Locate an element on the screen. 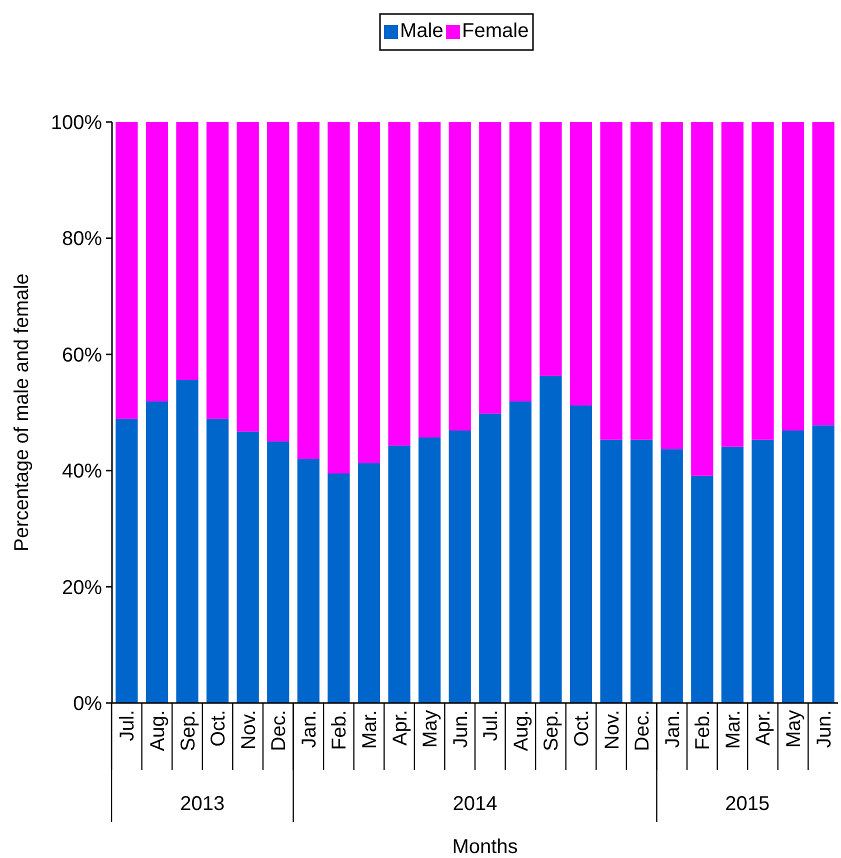 The height and width of the screenshot is (858, 841). text: 2014 is located at coordinates (475, 804).